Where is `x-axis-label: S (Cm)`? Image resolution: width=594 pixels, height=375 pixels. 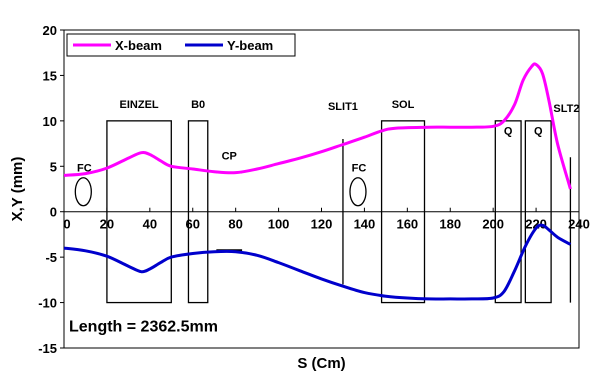
x-axis-label: S (Cm) is located at coordinates (321, 363).